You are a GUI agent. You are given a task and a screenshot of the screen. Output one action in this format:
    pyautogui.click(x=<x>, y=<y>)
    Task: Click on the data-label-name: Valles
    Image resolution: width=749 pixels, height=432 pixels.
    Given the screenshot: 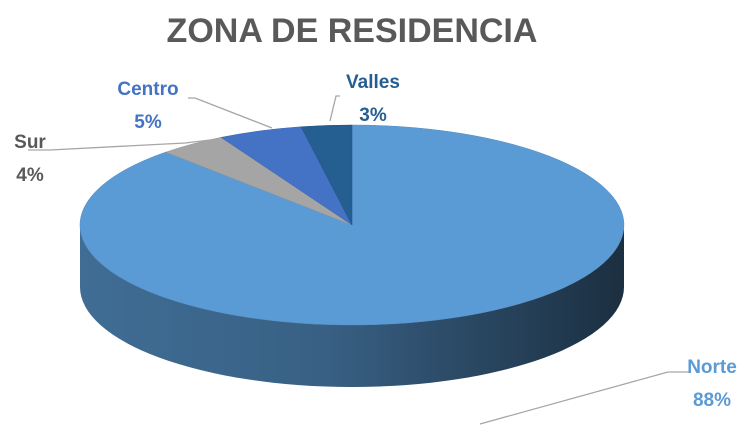 What is the action you would take?
    pyautogui.click(x=373, y=82)
    